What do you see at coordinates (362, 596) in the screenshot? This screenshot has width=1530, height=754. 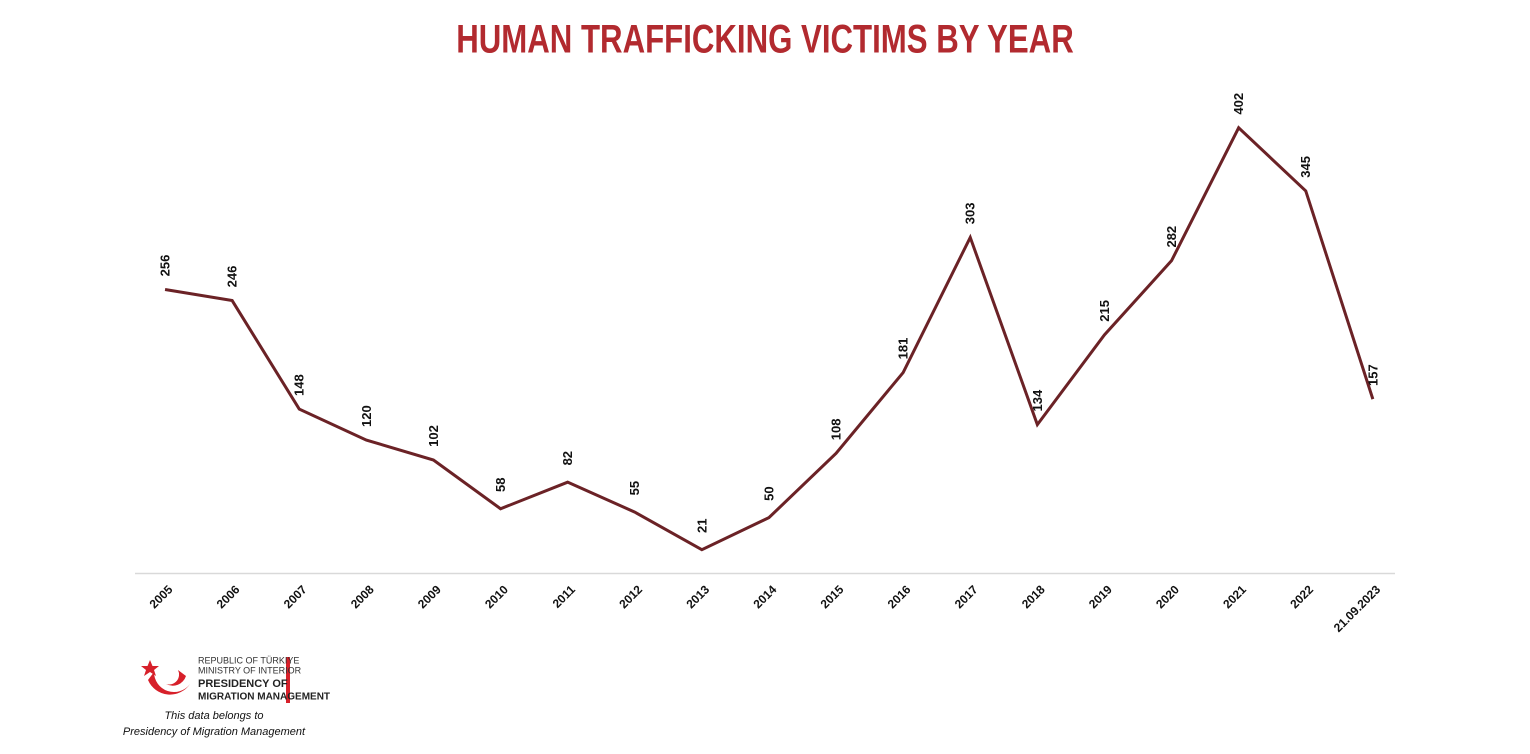 I see `x-tick-label: 2008` at bounding box center [362, 596].